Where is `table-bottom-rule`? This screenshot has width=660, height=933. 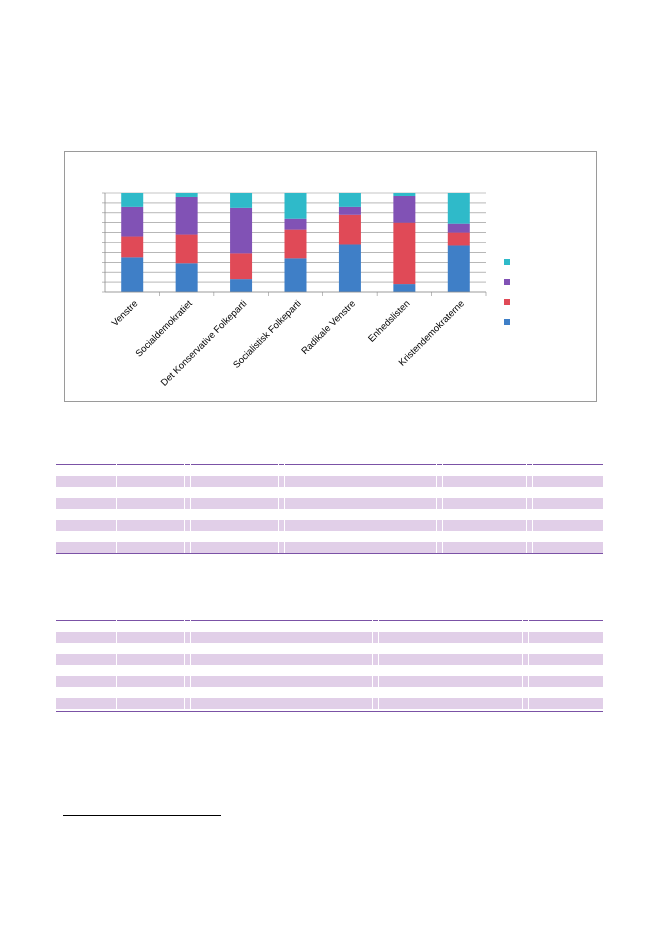
table-bottom-rule is located at coordinates (329, 553).